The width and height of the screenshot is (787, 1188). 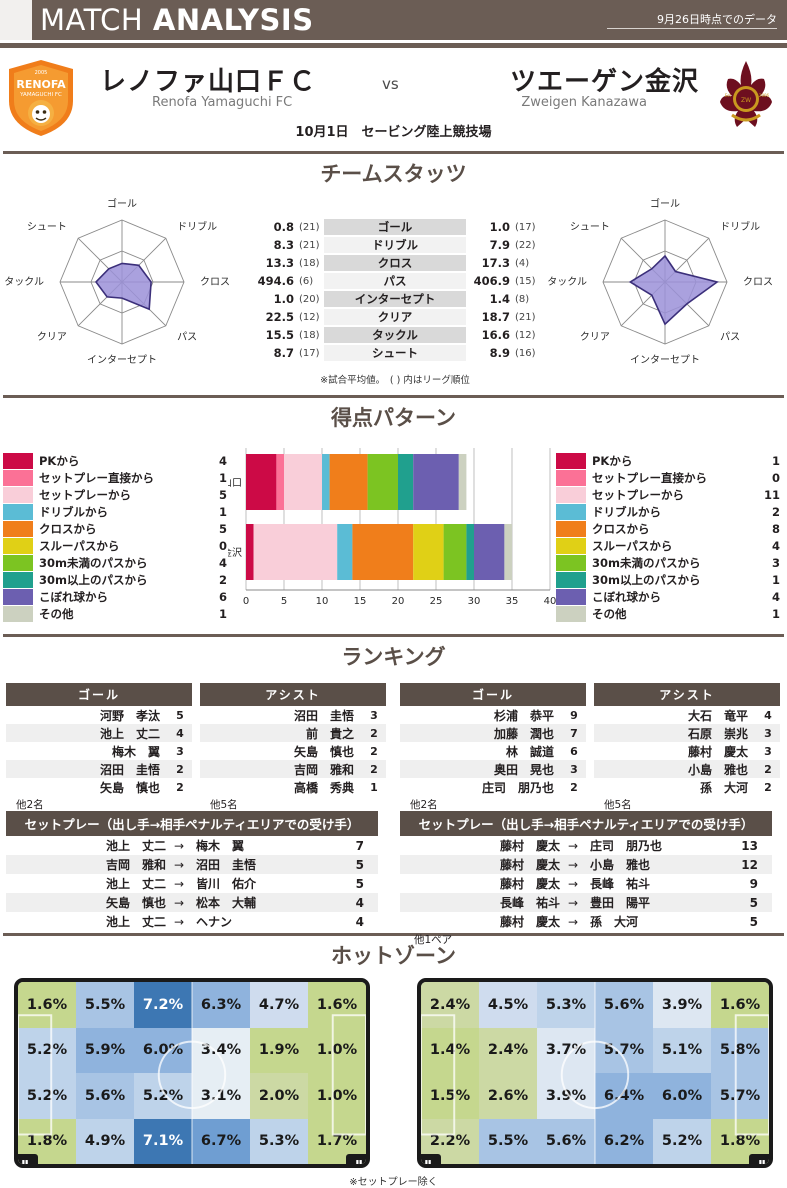 I want to click on away-stat-rank: (12), so click(x=525, y=335).